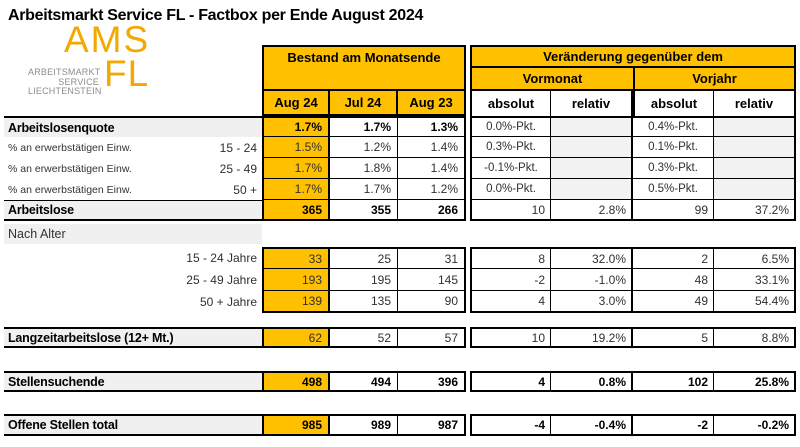  I want to click on cell-vormonat-absolut: 0.3%-Pkt., so click(510, 147).